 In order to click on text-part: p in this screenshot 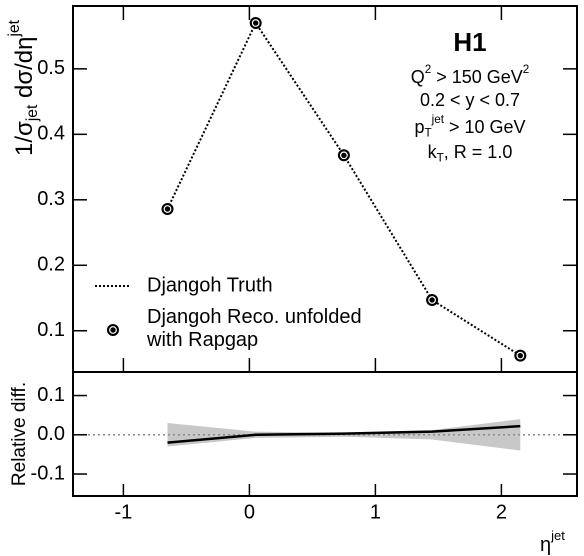, I will do `click(419, 127)`.